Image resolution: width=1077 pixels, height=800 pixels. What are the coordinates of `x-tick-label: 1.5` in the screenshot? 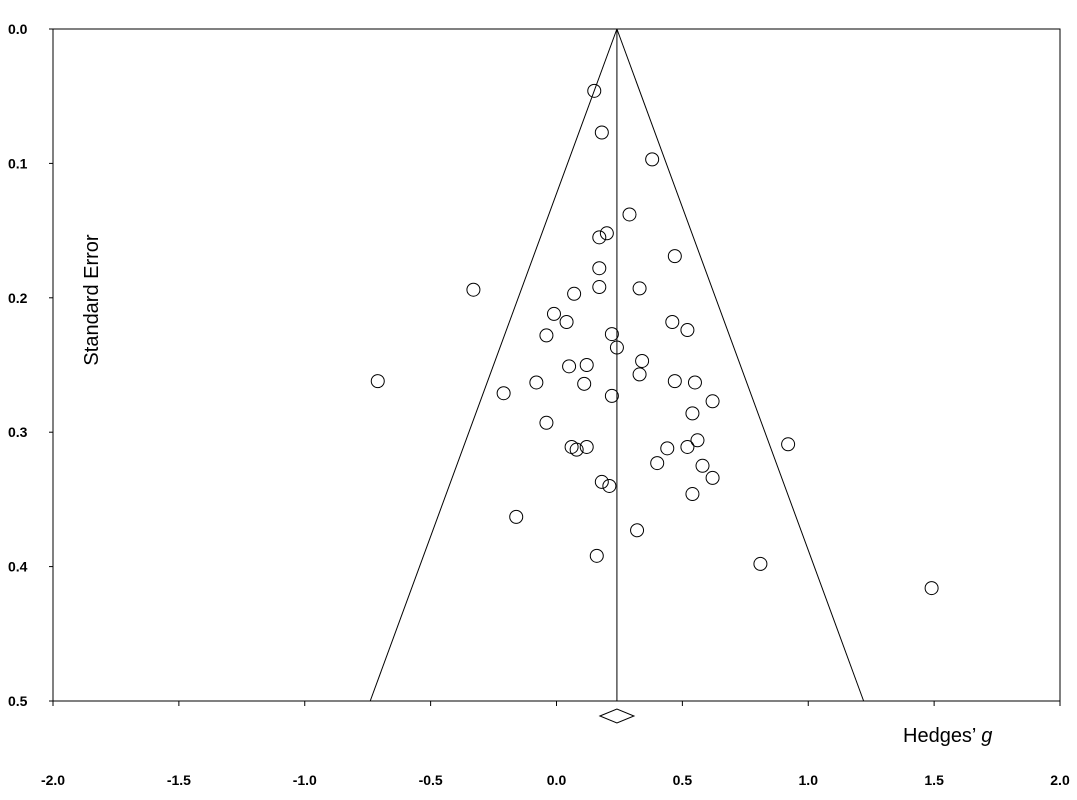 It's located at (934, 780).